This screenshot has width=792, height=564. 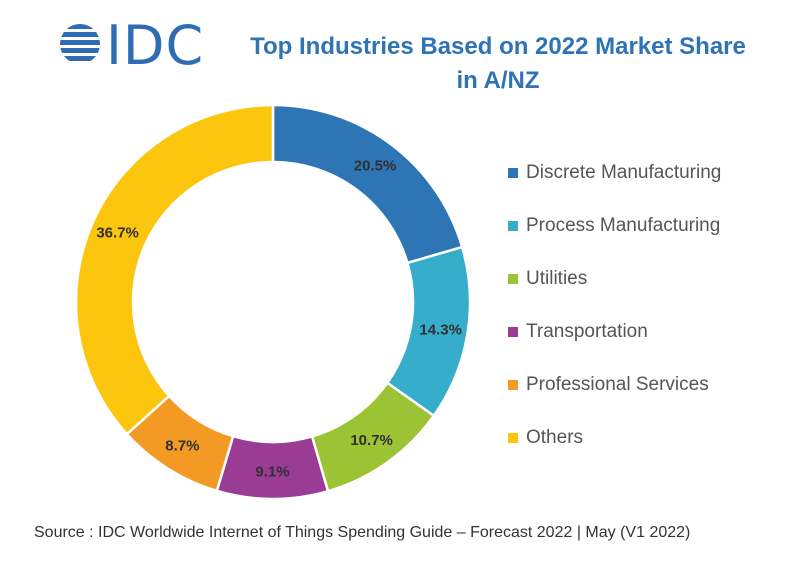 I want to click on idc-logo-text: IDC, so click(x=155, y=45).